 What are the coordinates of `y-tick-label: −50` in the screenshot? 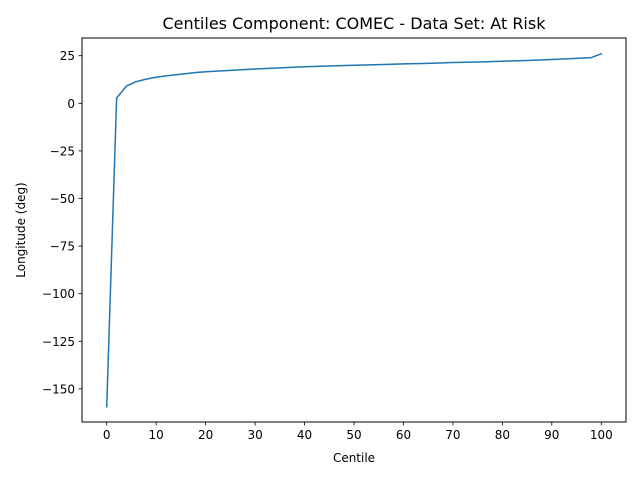 It's located at (62, 199).